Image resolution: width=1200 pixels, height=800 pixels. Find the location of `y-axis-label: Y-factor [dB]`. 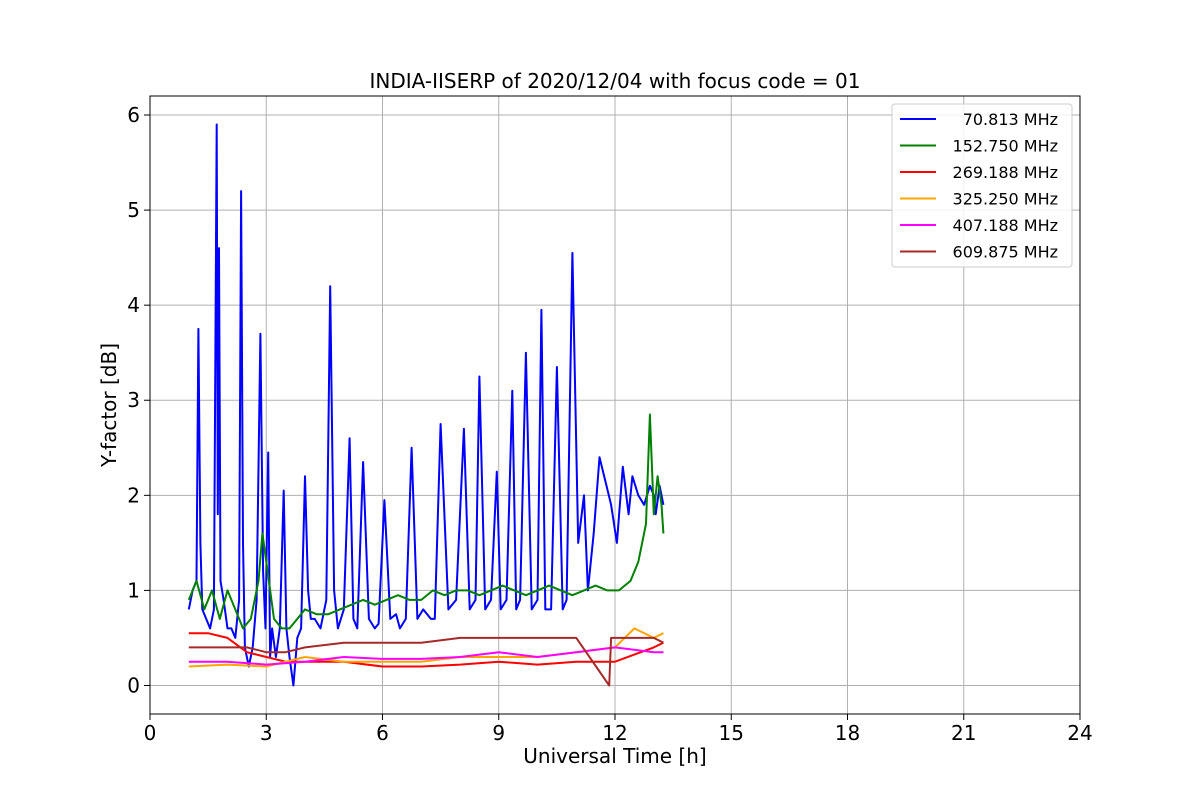

y-axis-label: Y-factor [dB] is located at coordinates (109, 405).